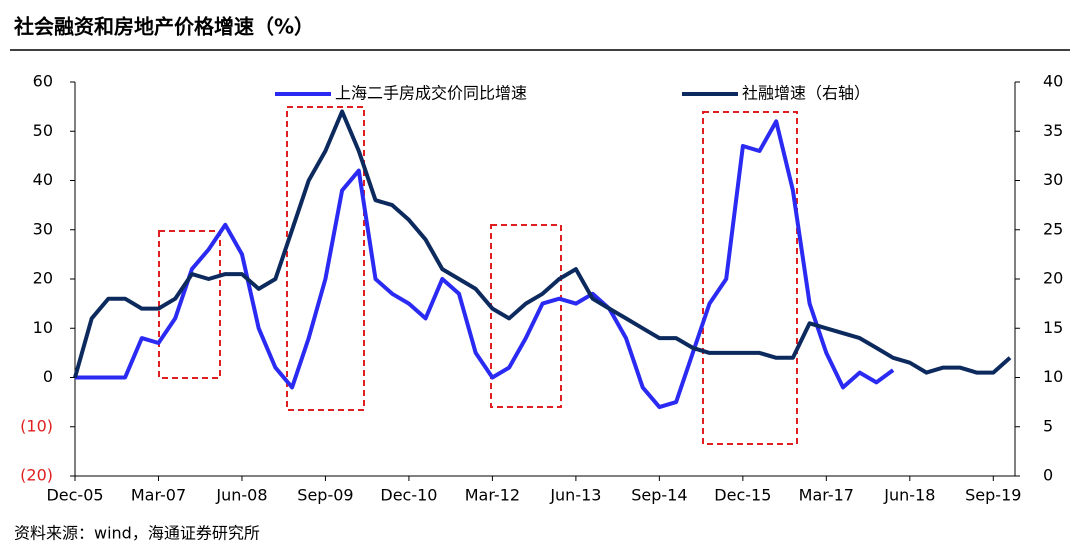 The width and height of the screenshot is (1080, 554). What do you see at coordinates (492, 495) in the screenshot?
I see `x-tick-label: Mar-12` at bounding box center [492, 495].